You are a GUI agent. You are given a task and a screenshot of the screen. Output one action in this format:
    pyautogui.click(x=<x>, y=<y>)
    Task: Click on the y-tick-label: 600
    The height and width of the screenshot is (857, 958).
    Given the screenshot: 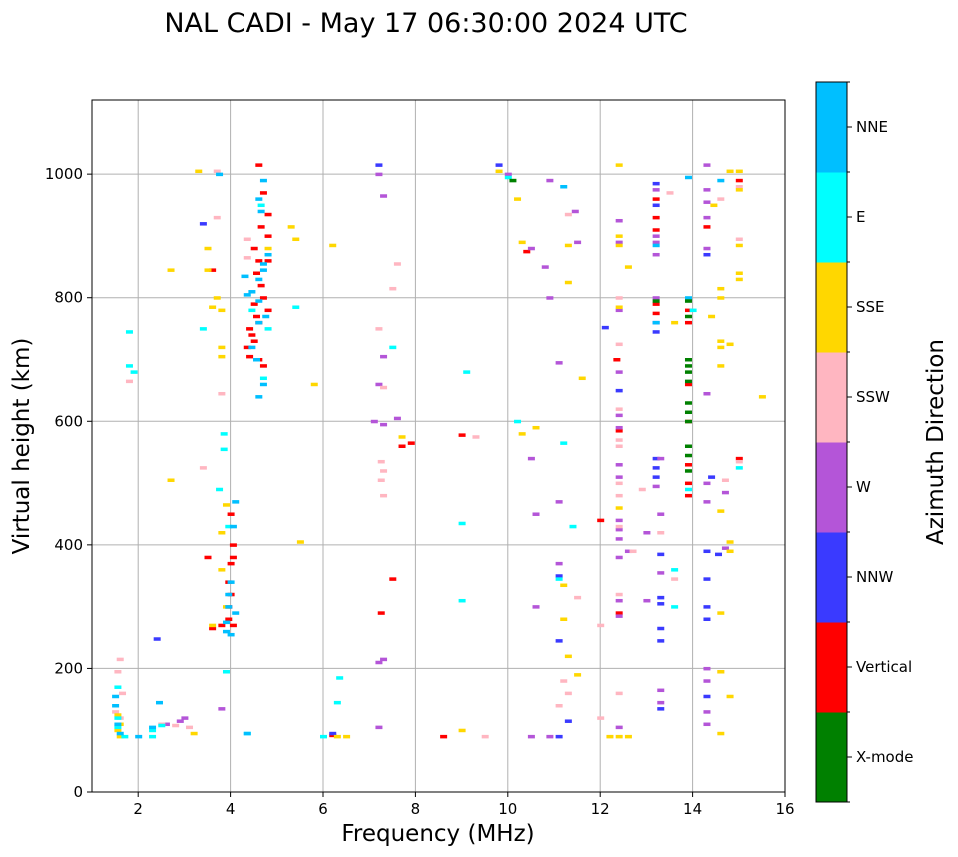 What is the action you would take?
    pyautogui.click(x=68, y=421)
    